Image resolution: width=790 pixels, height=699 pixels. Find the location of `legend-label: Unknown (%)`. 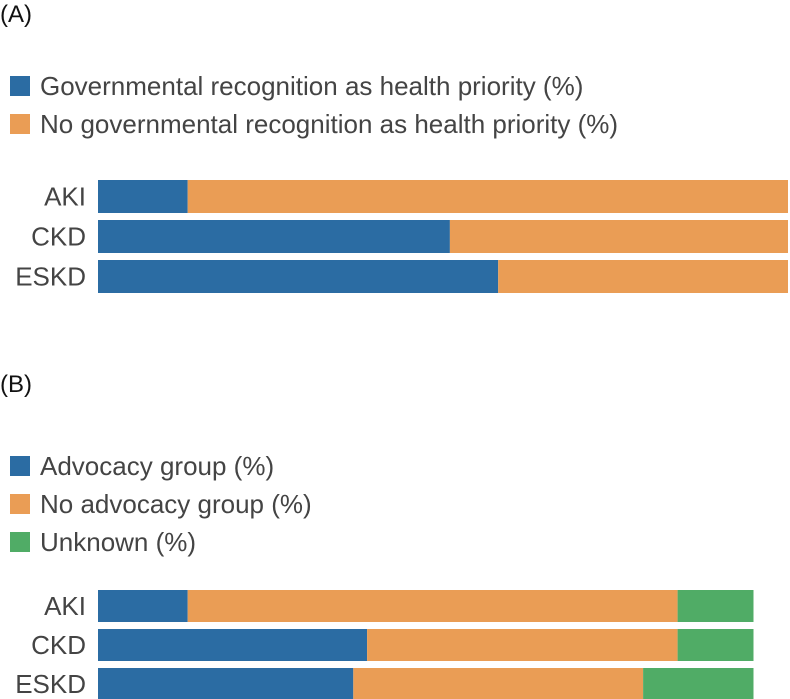

legend-label: Unknown (%) is located at coordinates (118, 542).